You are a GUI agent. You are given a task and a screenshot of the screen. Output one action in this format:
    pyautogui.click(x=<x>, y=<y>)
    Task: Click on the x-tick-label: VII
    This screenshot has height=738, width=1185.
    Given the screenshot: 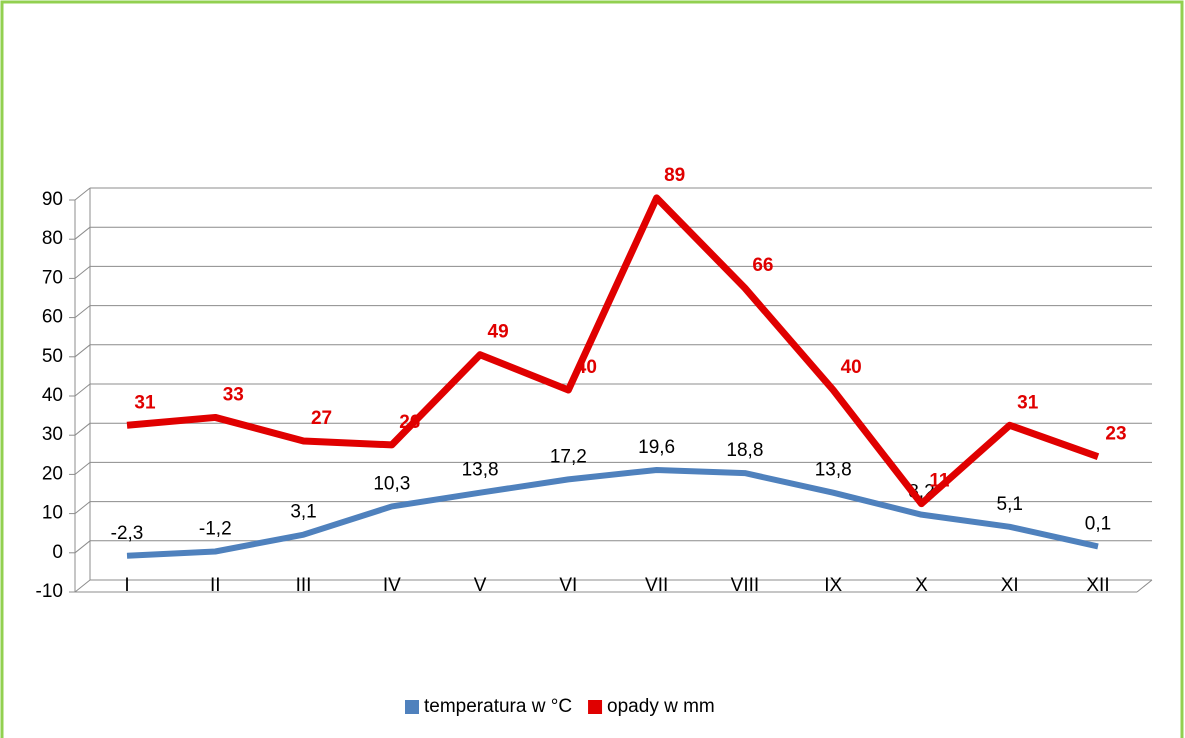 What is the action you would take?
    pyautogui.click(x=656, y=585)
    